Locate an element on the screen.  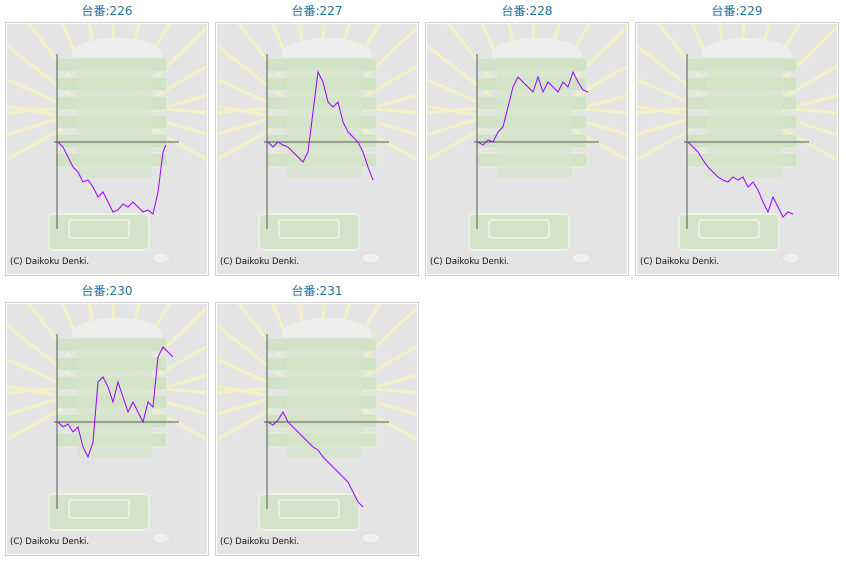
machine-title-link: 台番:228 is located at coordinates (527, 11).